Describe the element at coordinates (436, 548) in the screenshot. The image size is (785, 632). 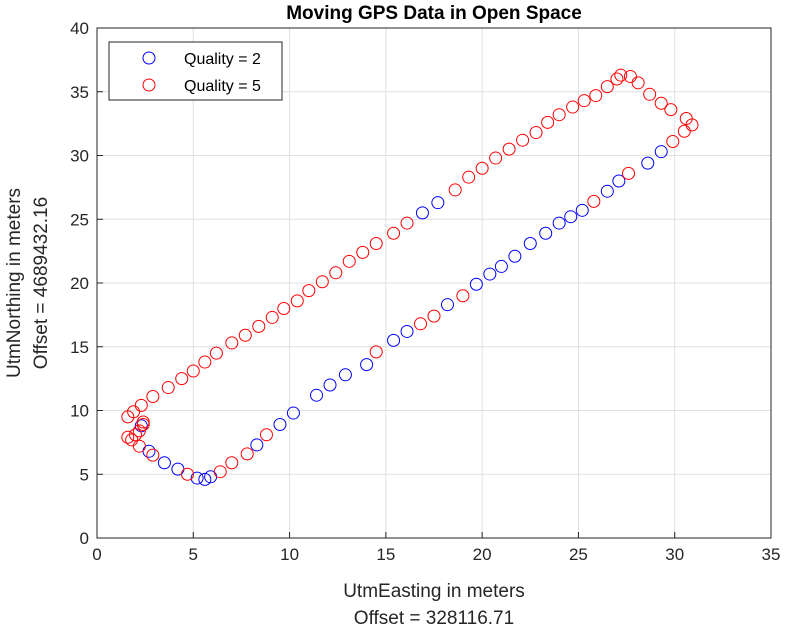
I see `x-axis-ticks: 0 5 10 15 20 25 30 35` at that location.